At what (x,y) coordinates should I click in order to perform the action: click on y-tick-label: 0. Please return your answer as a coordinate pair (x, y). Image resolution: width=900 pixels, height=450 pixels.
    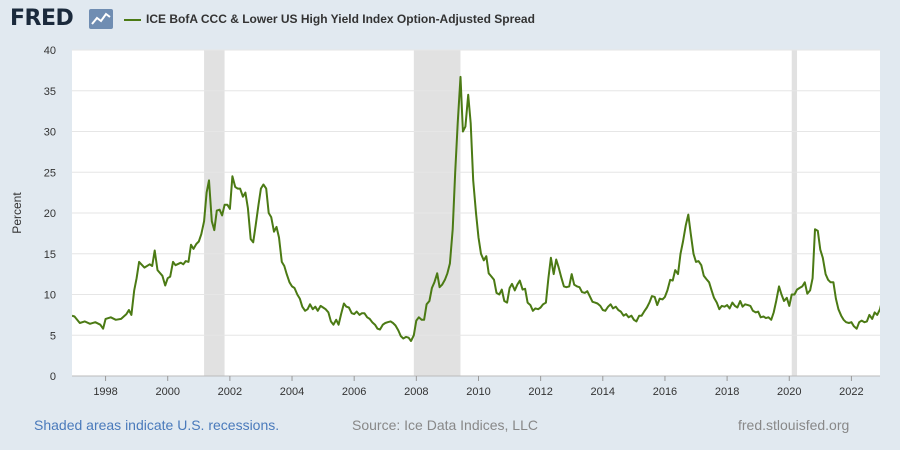
    Looking at the image, I should click on (53, 377).